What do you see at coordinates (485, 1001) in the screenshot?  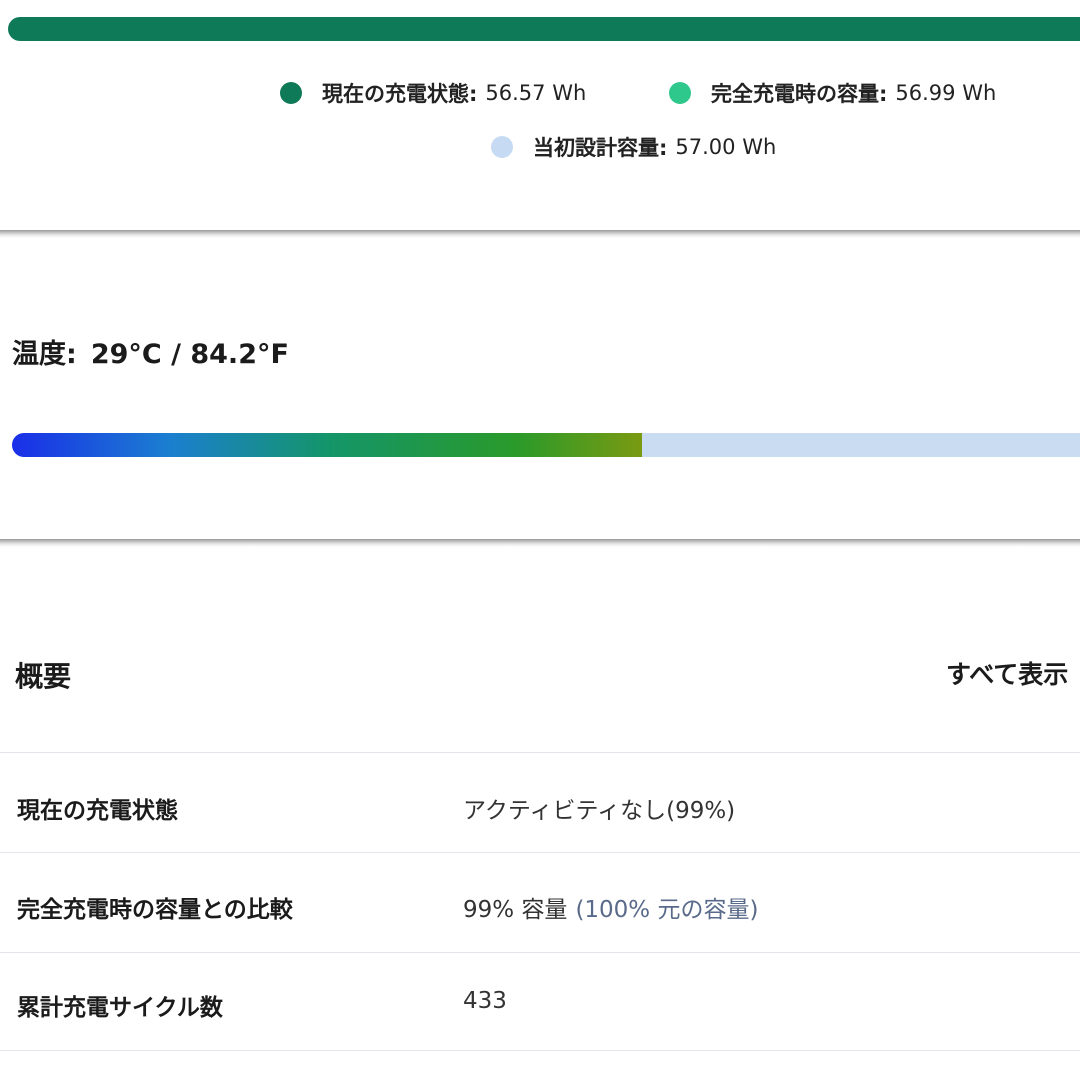 I see `row-value: 433` at bounding box center [485, 1001].